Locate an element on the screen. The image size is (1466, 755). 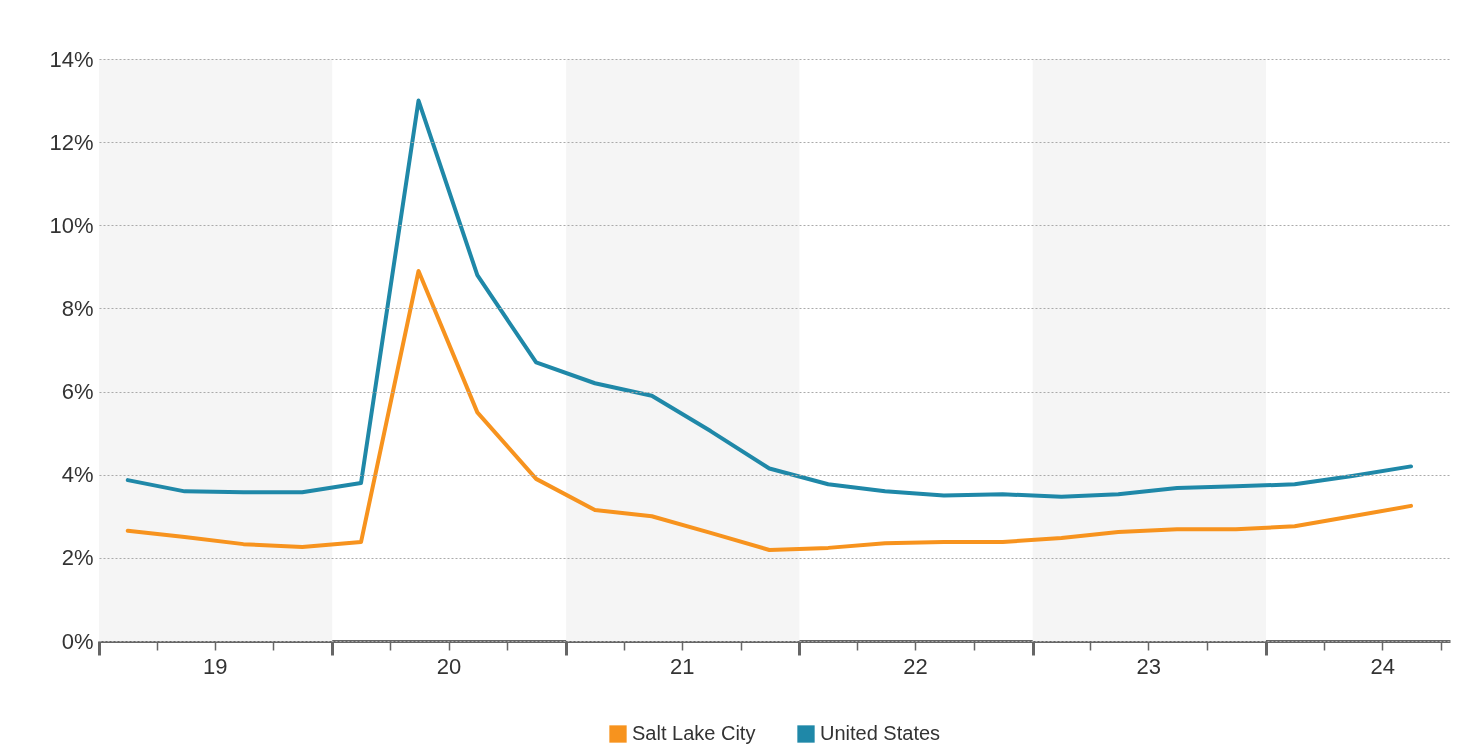
y-tick-label: 6% is located at coordinates (77, 392).